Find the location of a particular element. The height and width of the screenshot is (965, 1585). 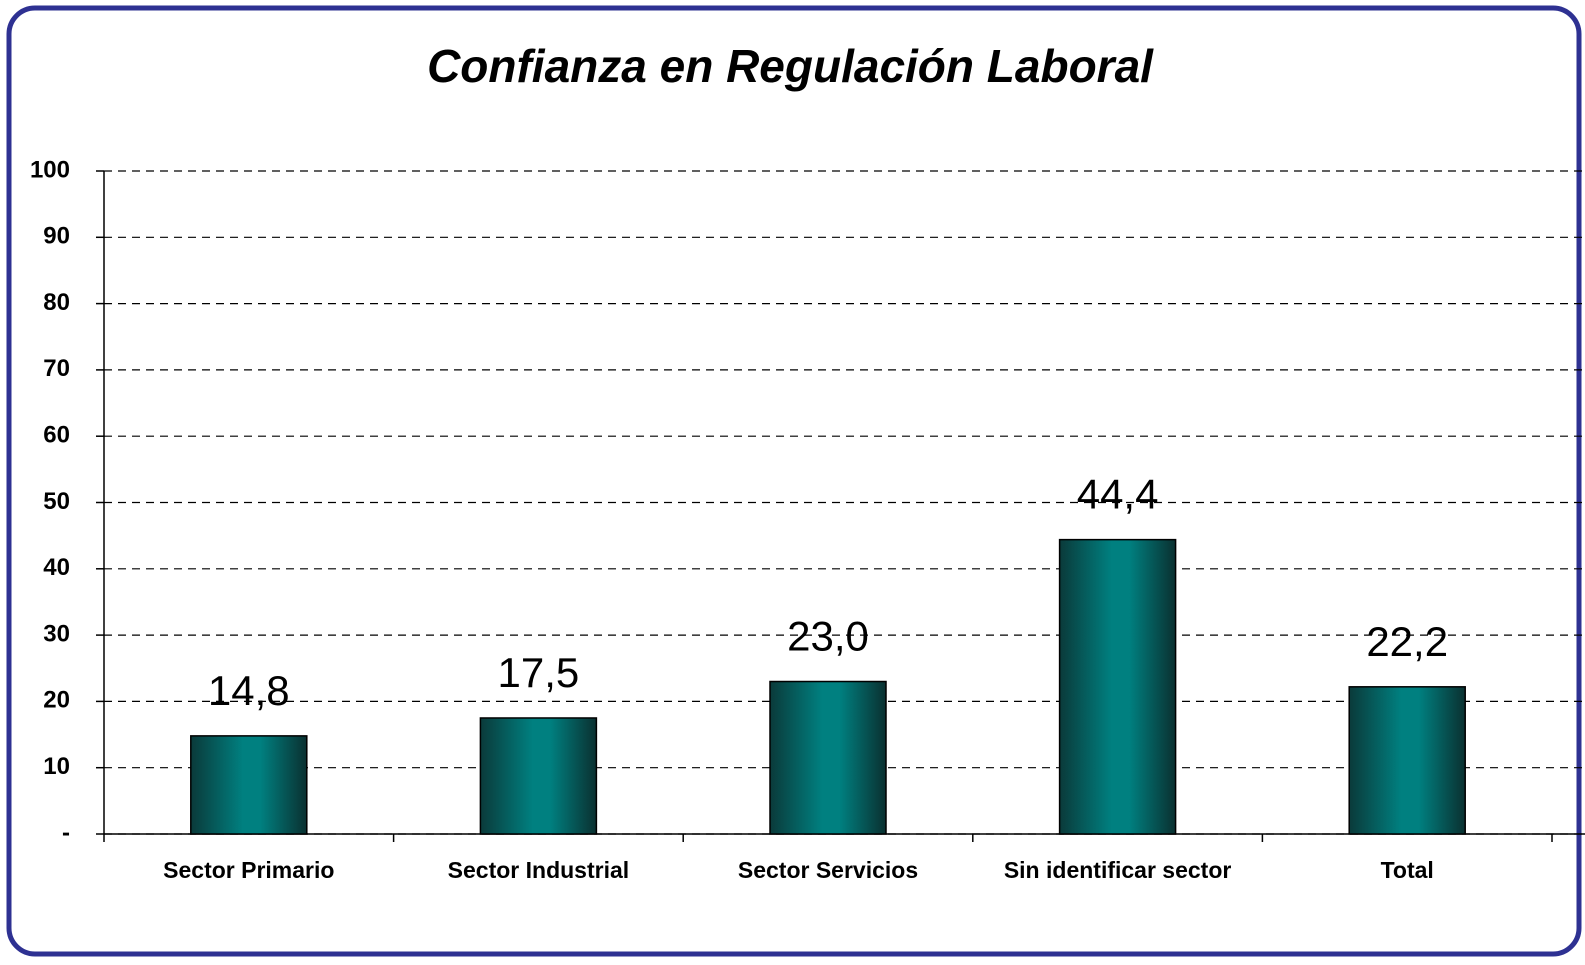

y-tick-label: 50 is located at coordinates (56, 501).